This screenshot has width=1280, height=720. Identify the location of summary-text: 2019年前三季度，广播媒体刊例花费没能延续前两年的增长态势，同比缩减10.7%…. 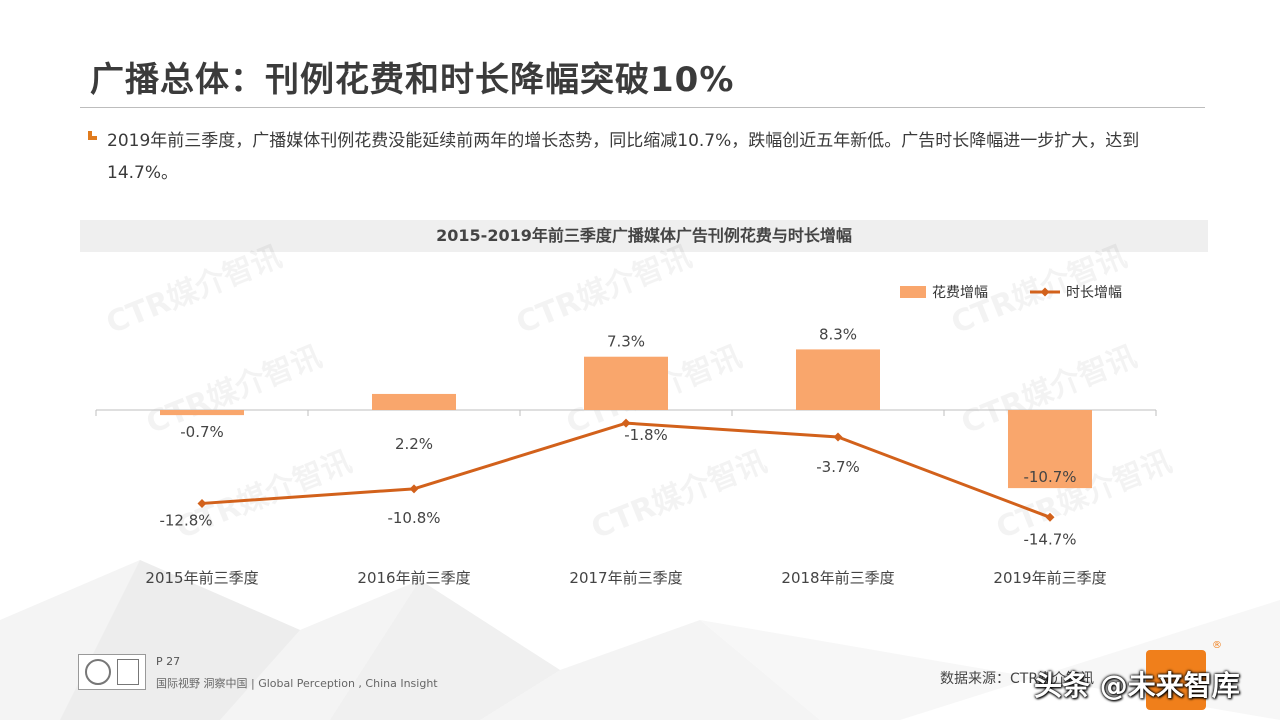
(623, 157).